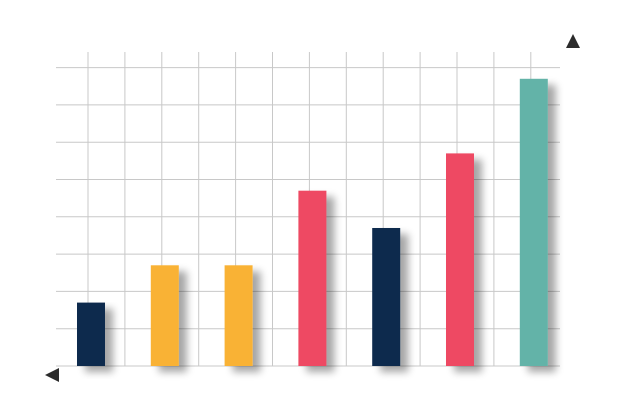  Describe the element at coordinates (52, 375) in the screenshot. I see `x-axis-arrow-icon` at that location.